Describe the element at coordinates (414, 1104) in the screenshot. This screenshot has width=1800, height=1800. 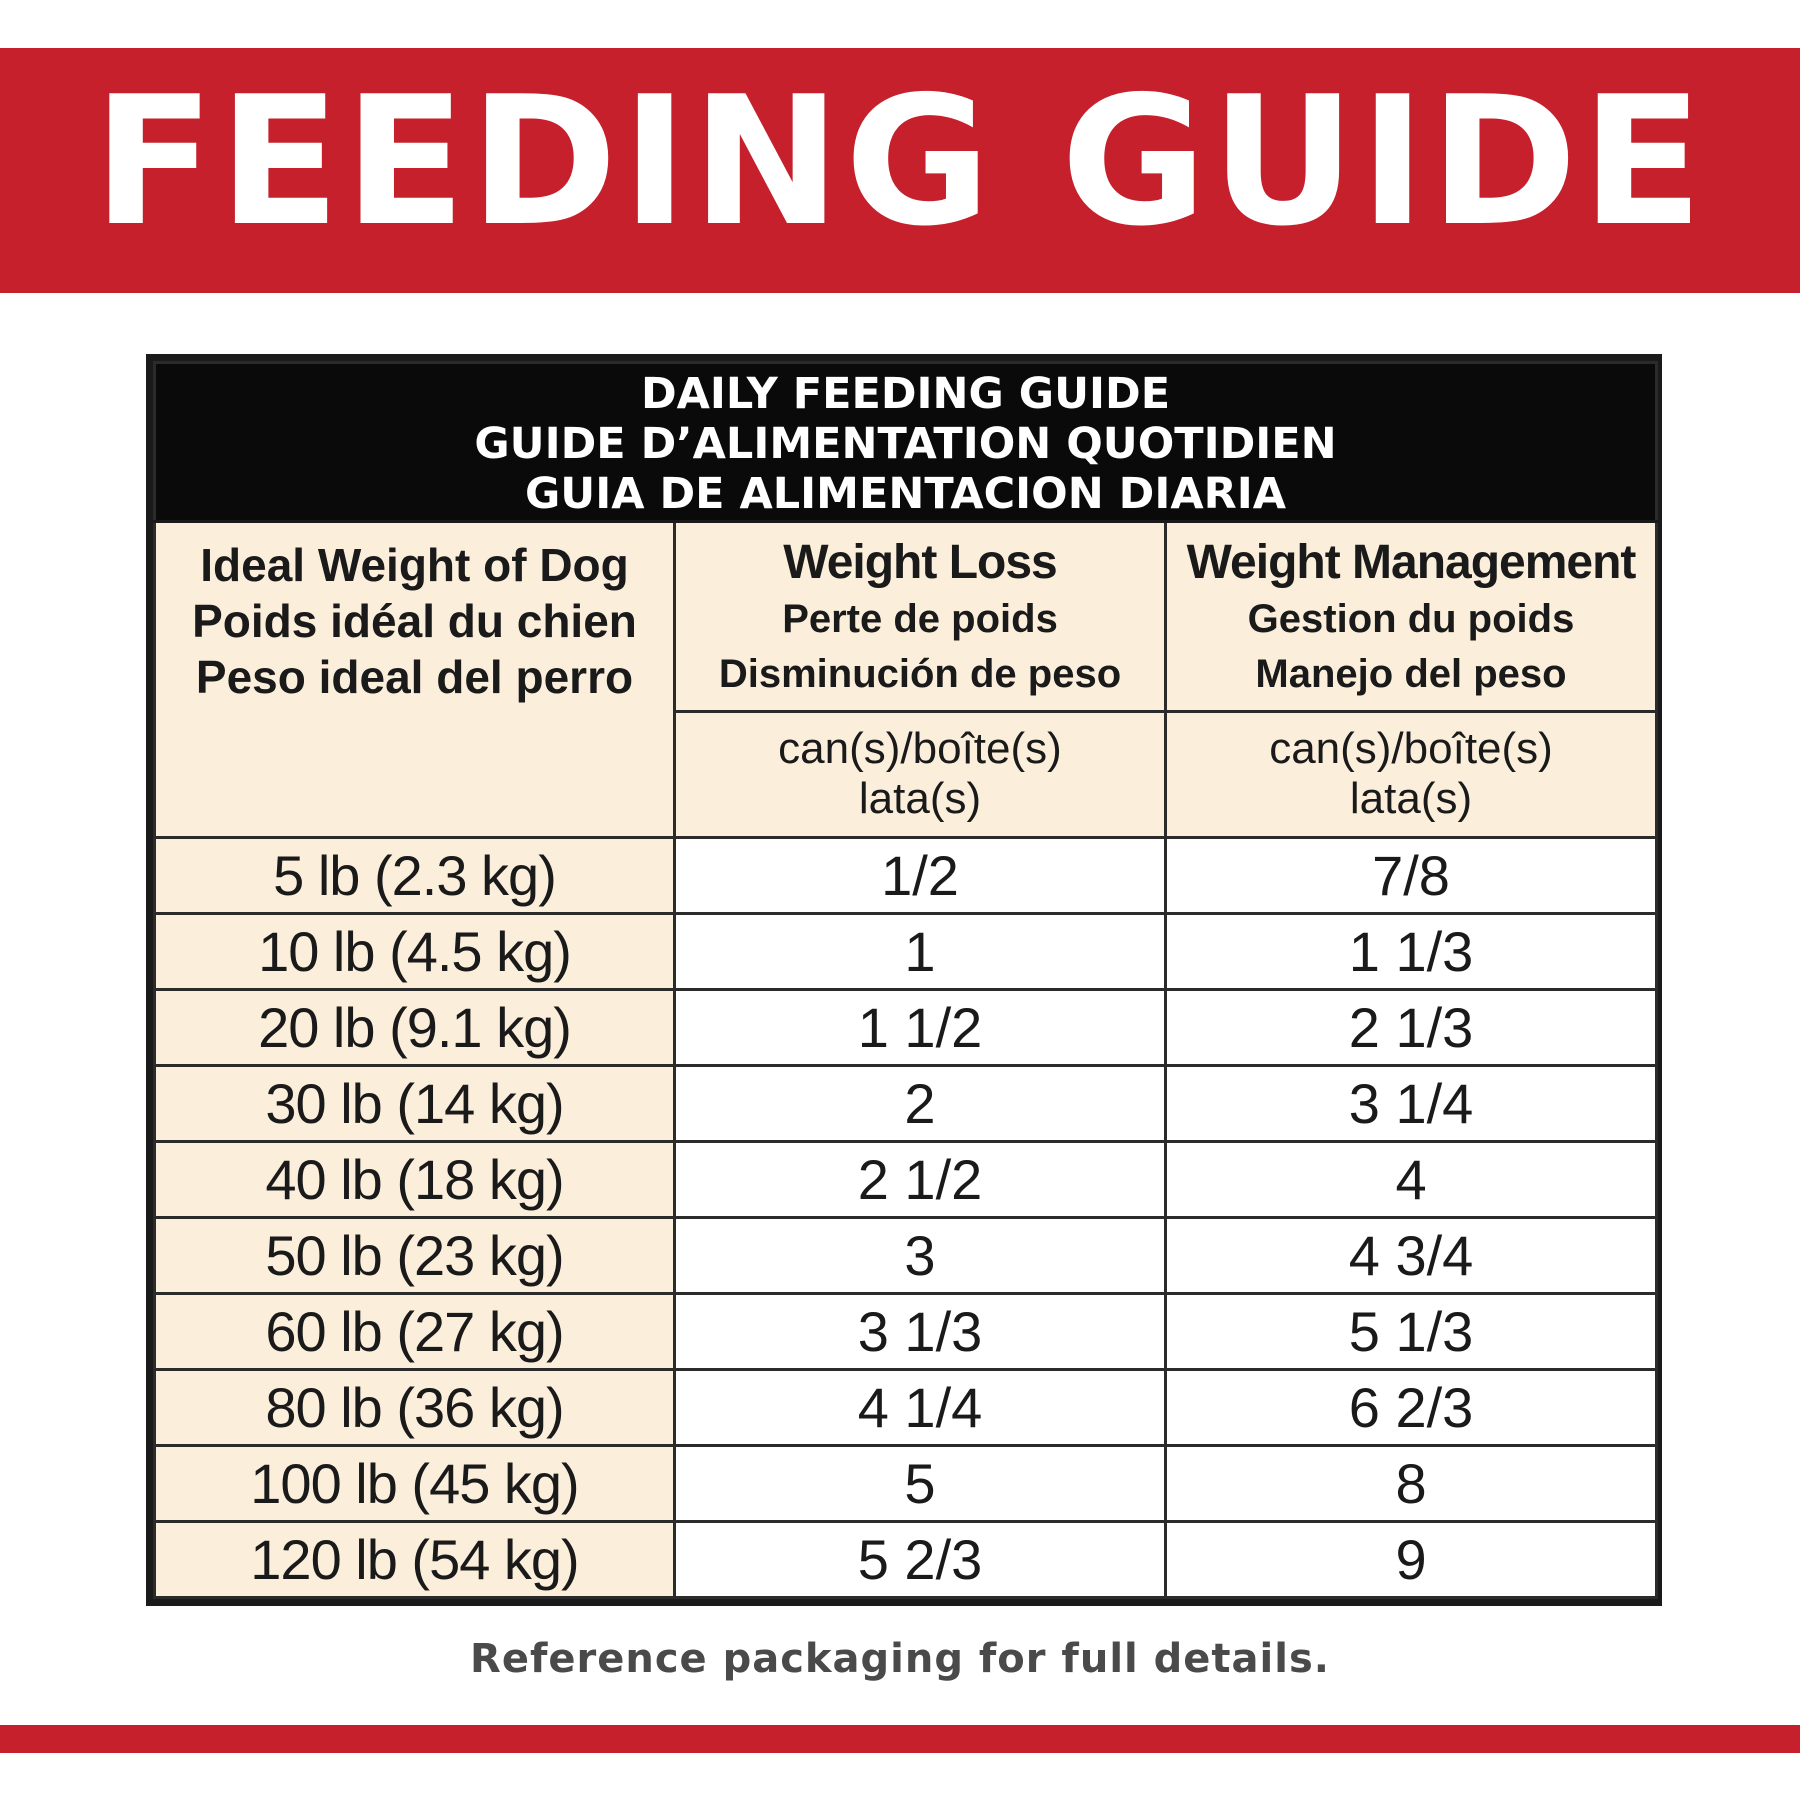
I see `dog-weight-cell: 30 lb (14 kg)` at that location.